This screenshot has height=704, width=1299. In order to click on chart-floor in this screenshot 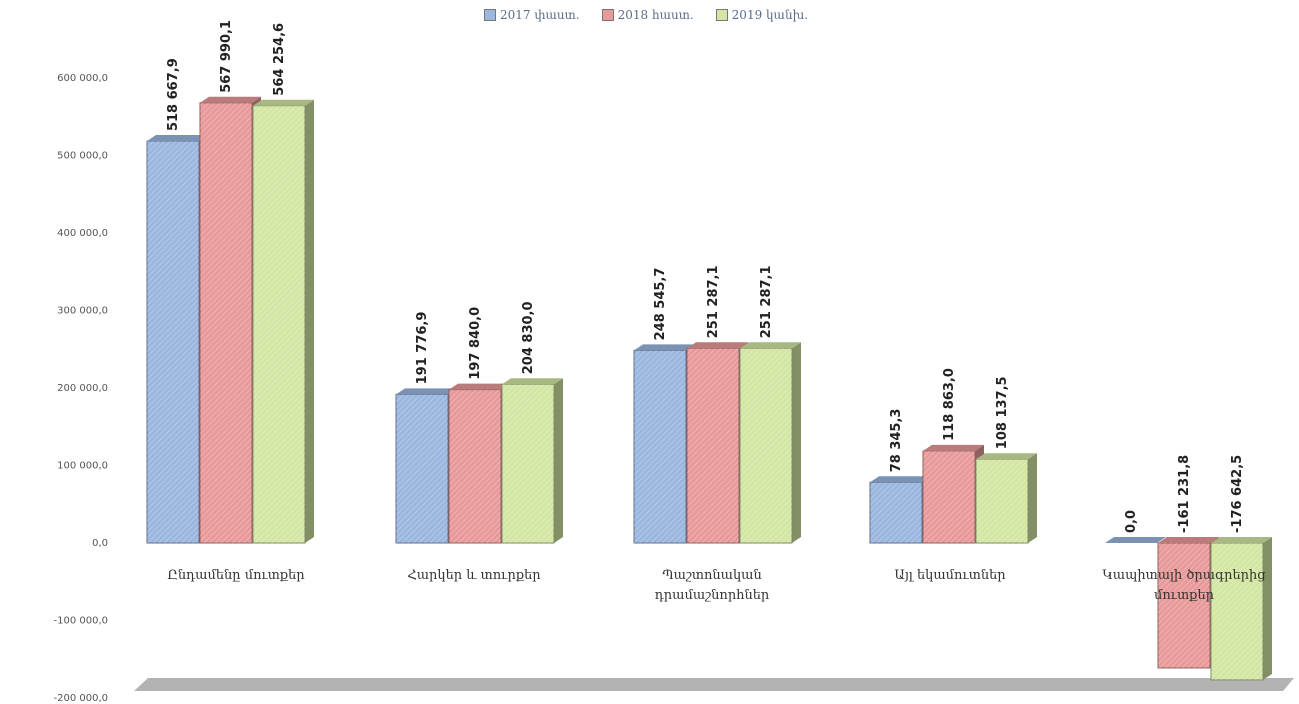, I will do `click(714, 684)`.